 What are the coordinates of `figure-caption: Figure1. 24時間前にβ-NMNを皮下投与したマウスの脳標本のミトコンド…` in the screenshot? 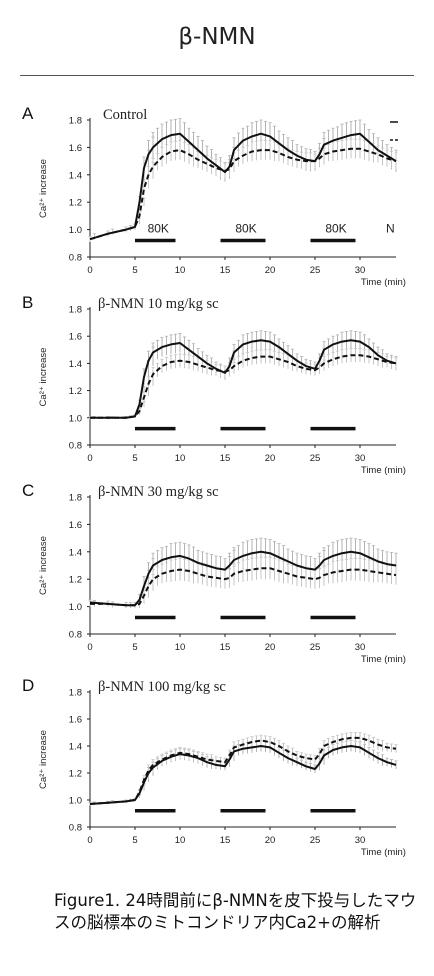 It's located at (235, 911).